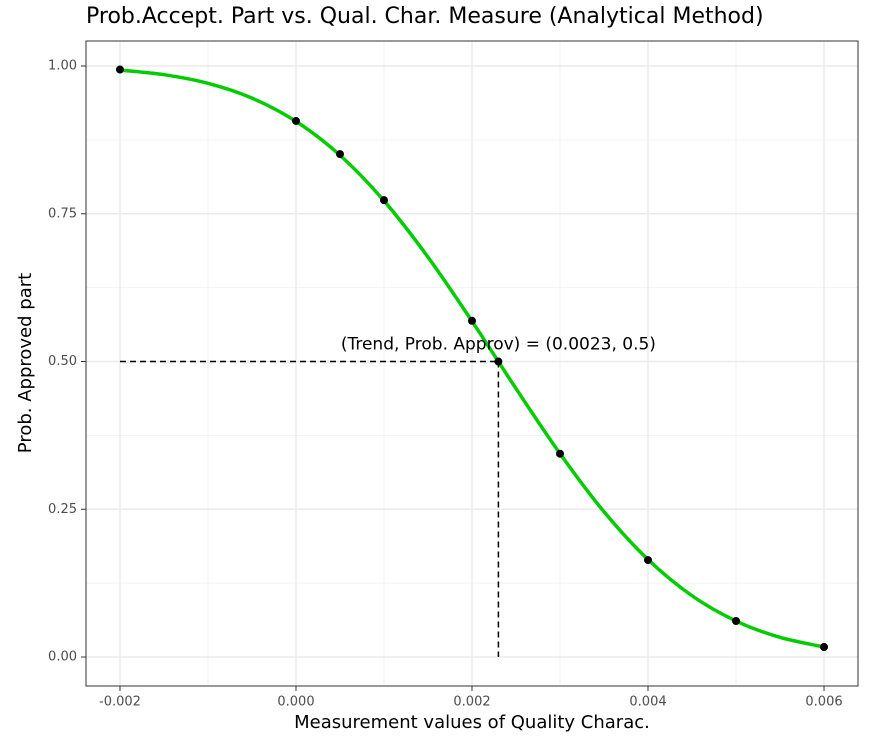 The width and height of the screenshot is (885, 747). What do you see at coordinates (295, 702) in the screenshot?
I see `x-tick-label: 0.000` at bounding box center [295, 702].